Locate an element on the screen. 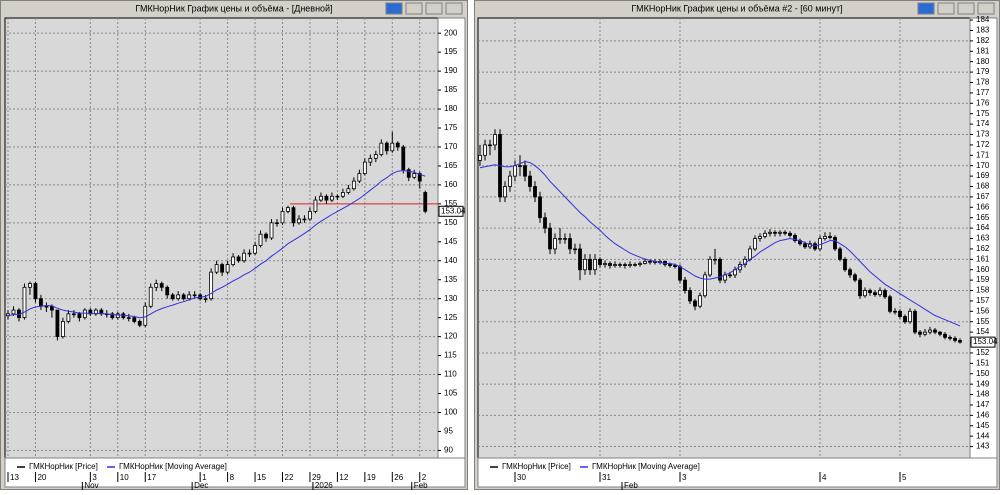 The height and width of the screenshot is (495, 1000). y-tick-label: 190 is located at coordinates (451, 70).